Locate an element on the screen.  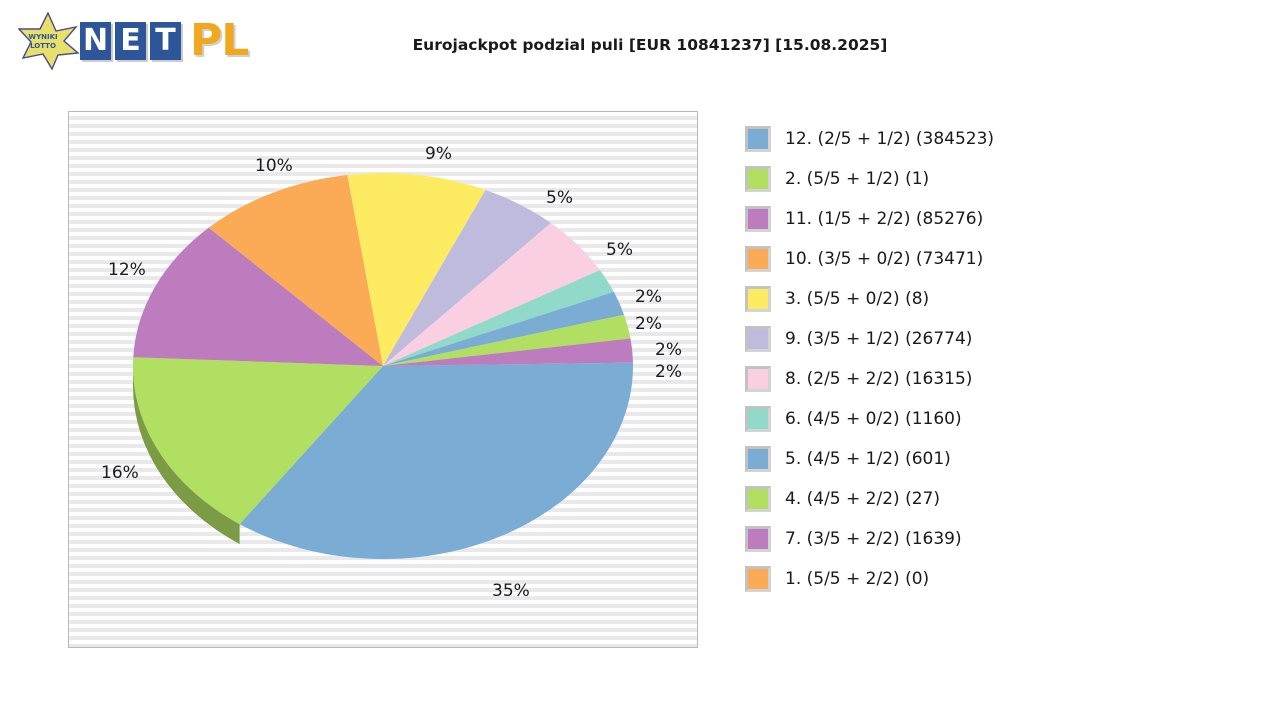
legend-item: 4. (4/5 + 2/2) (27) is located at coordinates (1005, 504).